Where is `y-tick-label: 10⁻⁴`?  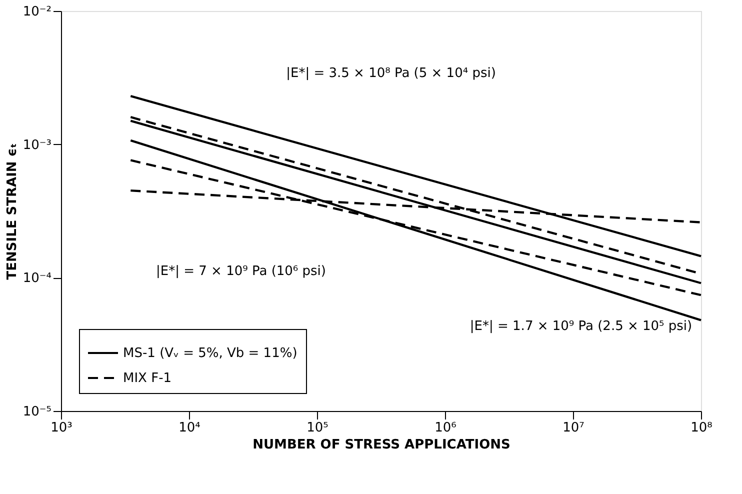 y-tick-label: 10⁻⁴ is located at coordinates (37, 278).